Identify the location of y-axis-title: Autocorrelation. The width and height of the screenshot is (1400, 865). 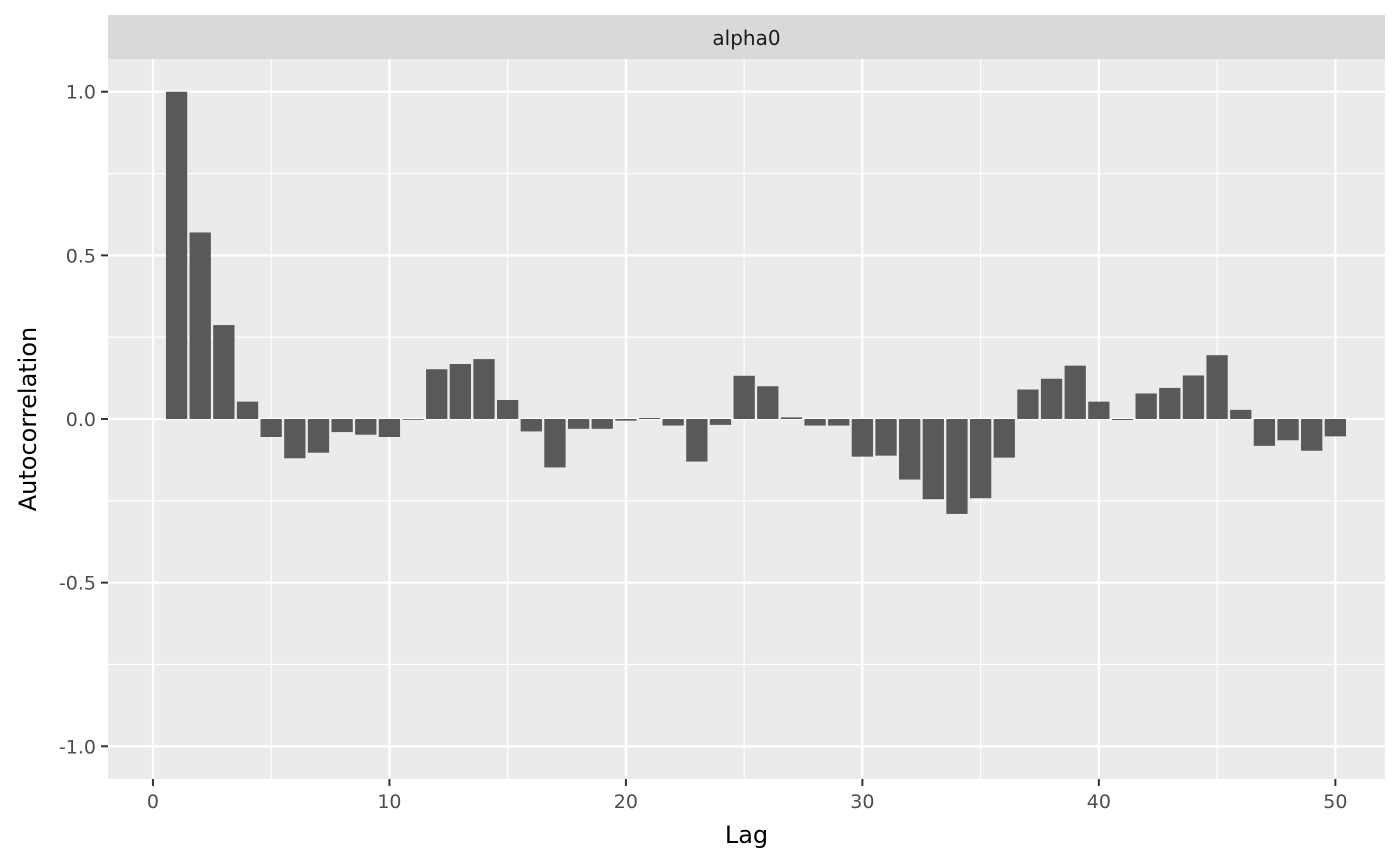
(28, 419).